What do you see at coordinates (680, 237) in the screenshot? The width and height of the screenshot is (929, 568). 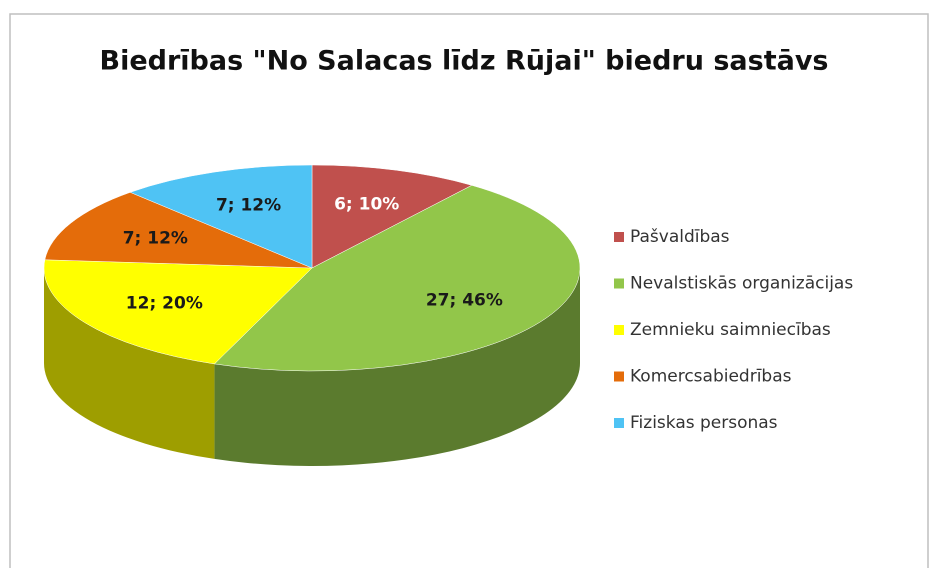 I see `legend-label: Pašvaldības` at bounding box center [680, 237].